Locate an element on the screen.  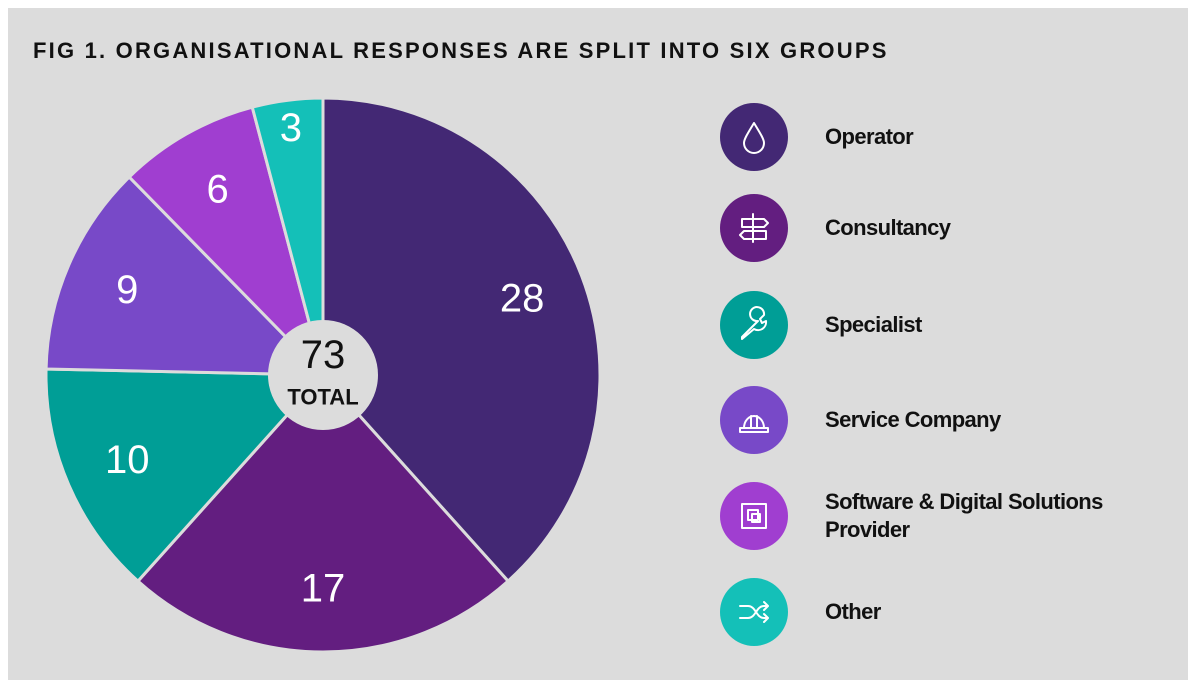
total-label: TOTAL is located at coordinates (322, 397).